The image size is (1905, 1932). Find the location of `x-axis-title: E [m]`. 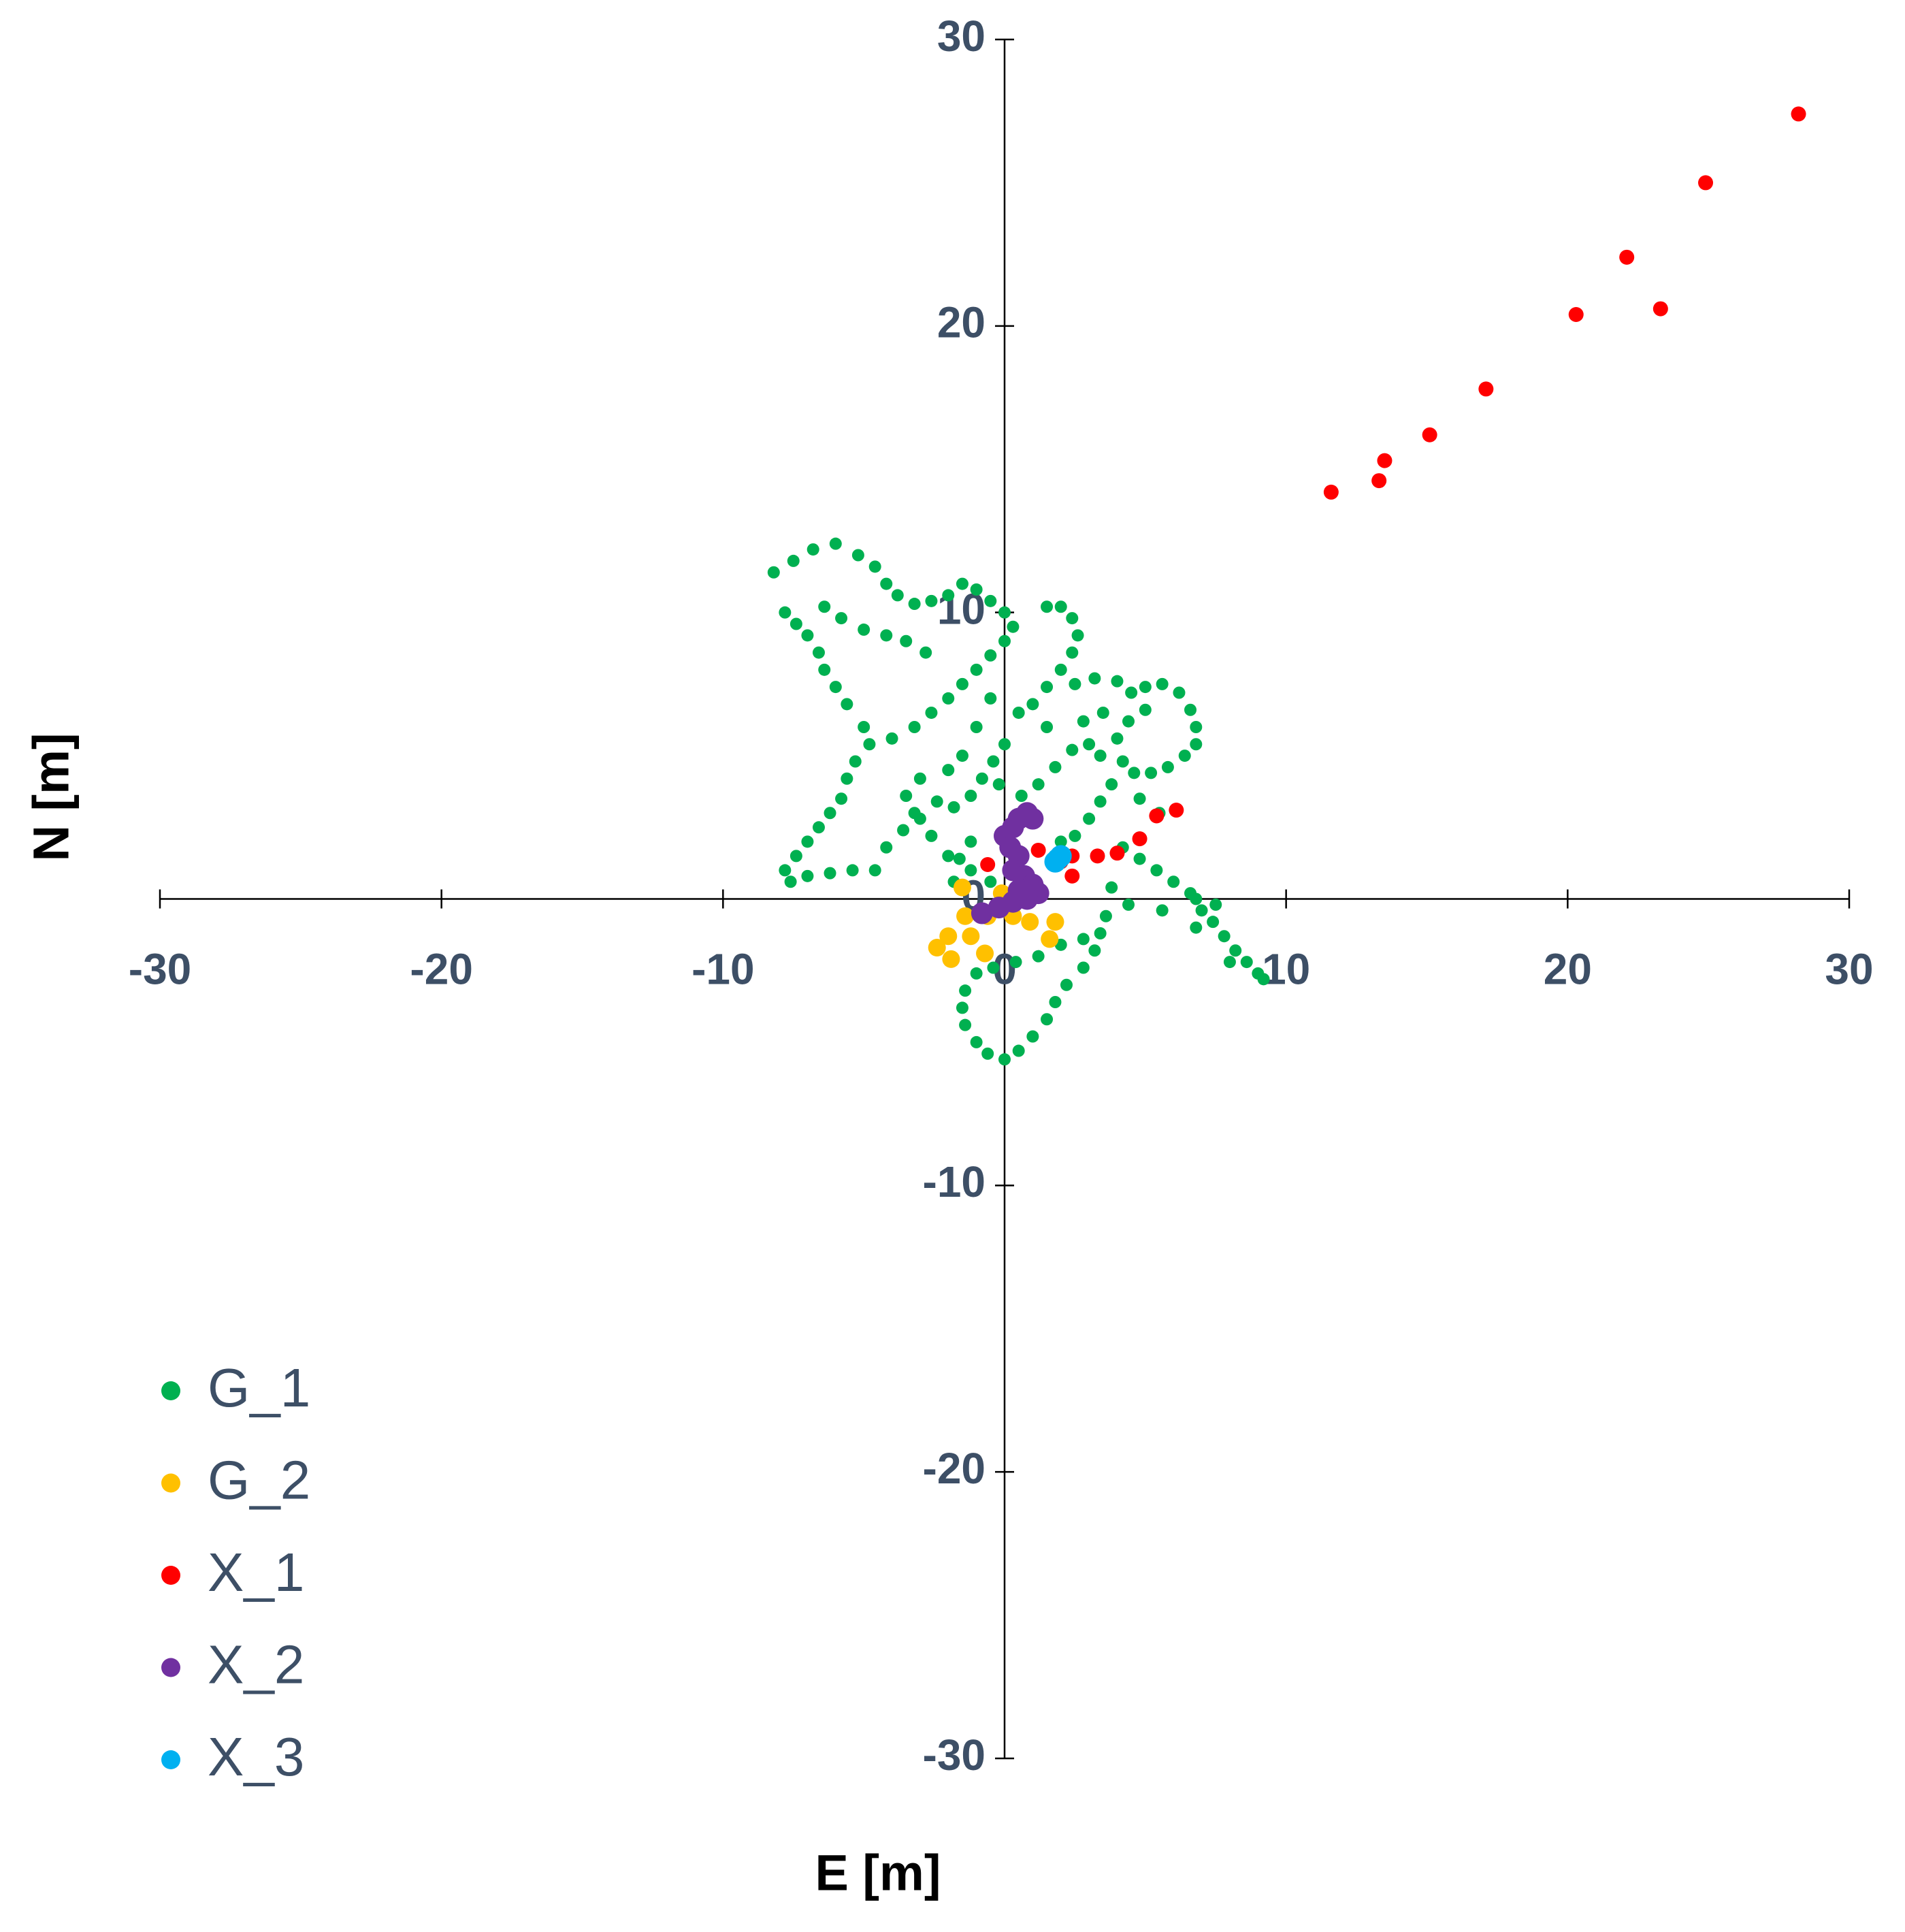

x-axis-title: E [m] is located at coordinates (878, 1873).